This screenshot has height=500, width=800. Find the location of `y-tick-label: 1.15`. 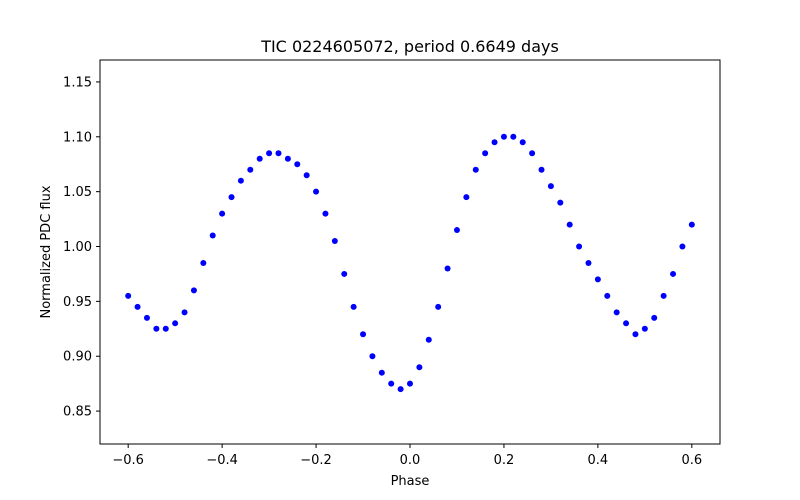

y-tick-label: 1.15 is located at coordinates (77, 82).